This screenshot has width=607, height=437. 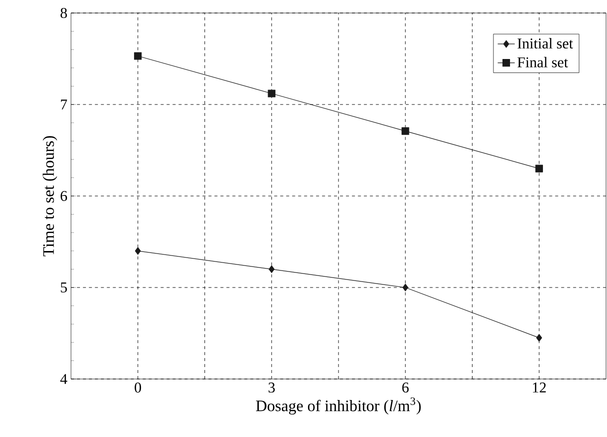 I want to click on x-tick-label: 12, so click(x=539, y=387).